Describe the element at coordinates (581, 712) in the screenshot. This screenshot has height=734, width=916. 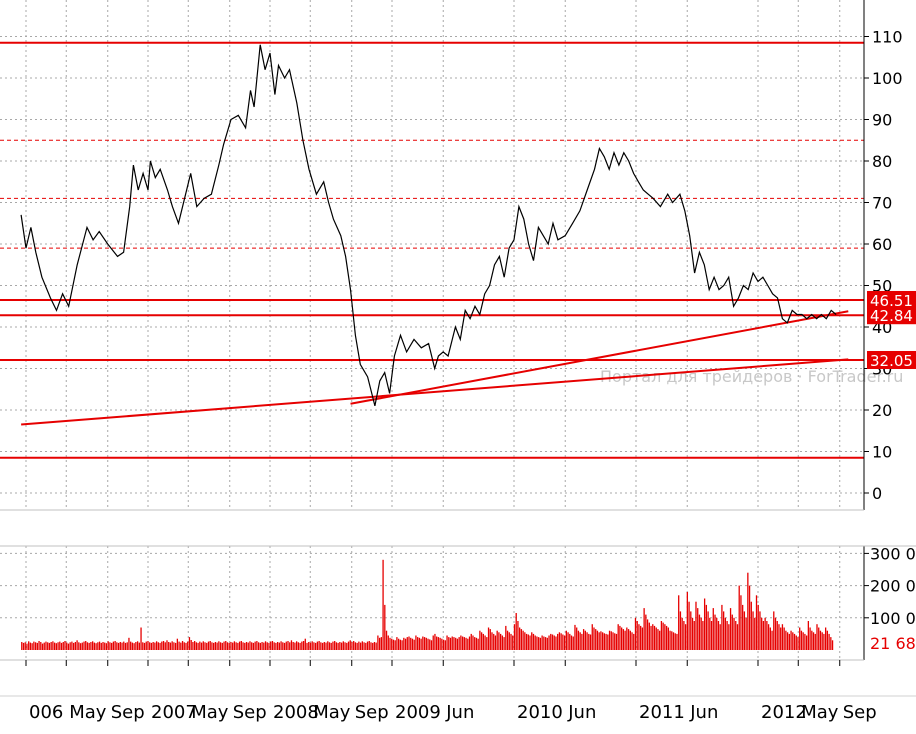
I see `x-tick-label-12: Jun` at that location.